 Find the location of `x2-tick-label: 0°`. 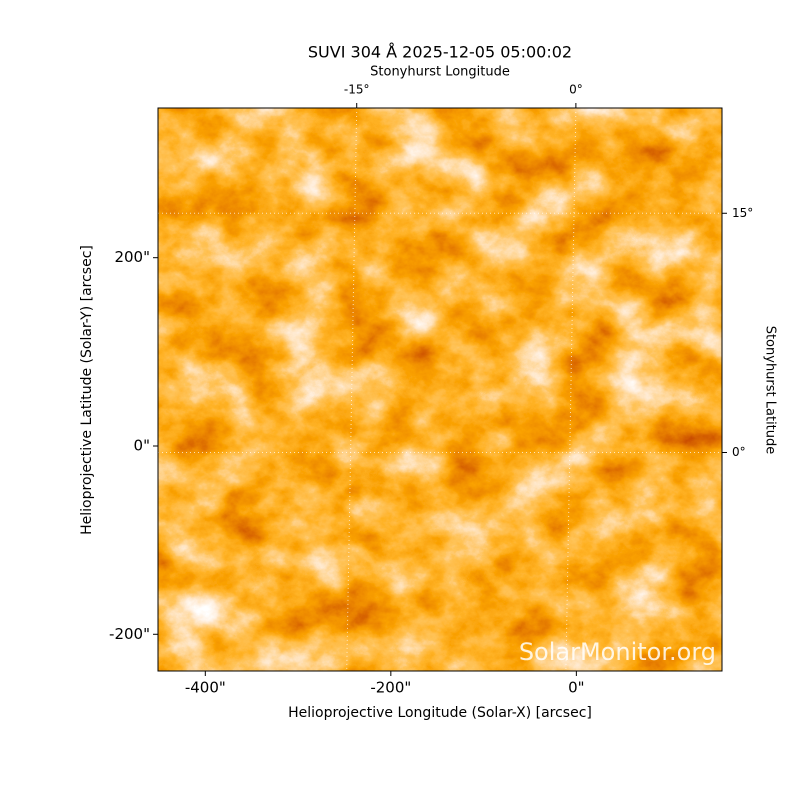

x2-tick-label: 0° is located at coordinates (576, 90).